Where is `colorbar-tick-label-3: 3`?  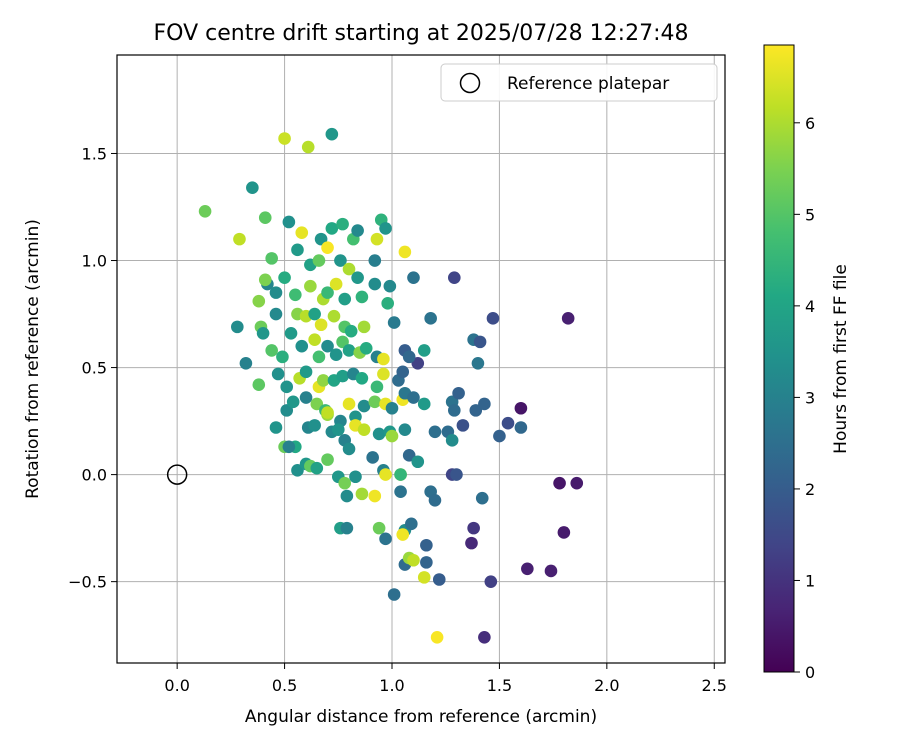 colorbar-tick-label-3: 3 is located at coordinates (810, 397).